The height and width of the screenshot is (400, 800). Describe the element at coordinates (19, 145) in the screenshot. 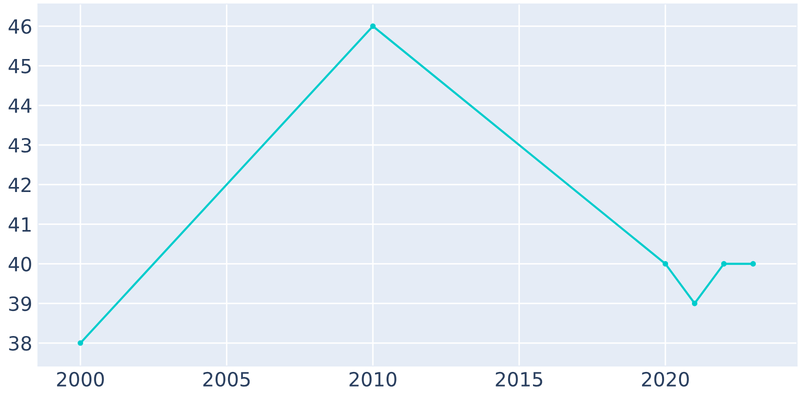

I see `y-tick-label: 43` at that location.